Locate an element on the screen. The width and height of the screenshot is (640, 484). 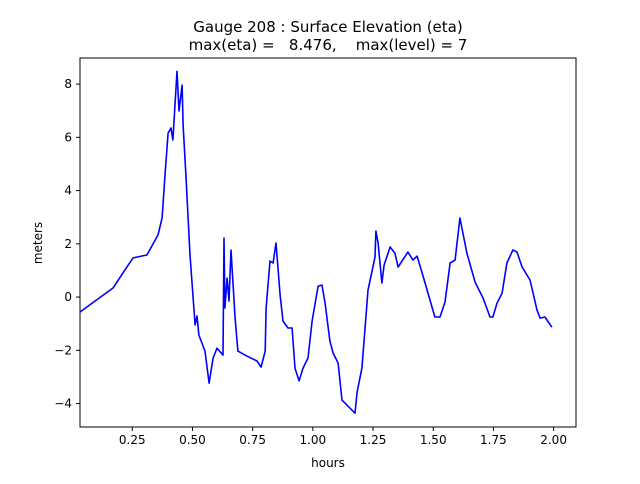
x-tick-label: 1.25 is located at coordinates (373, 440).